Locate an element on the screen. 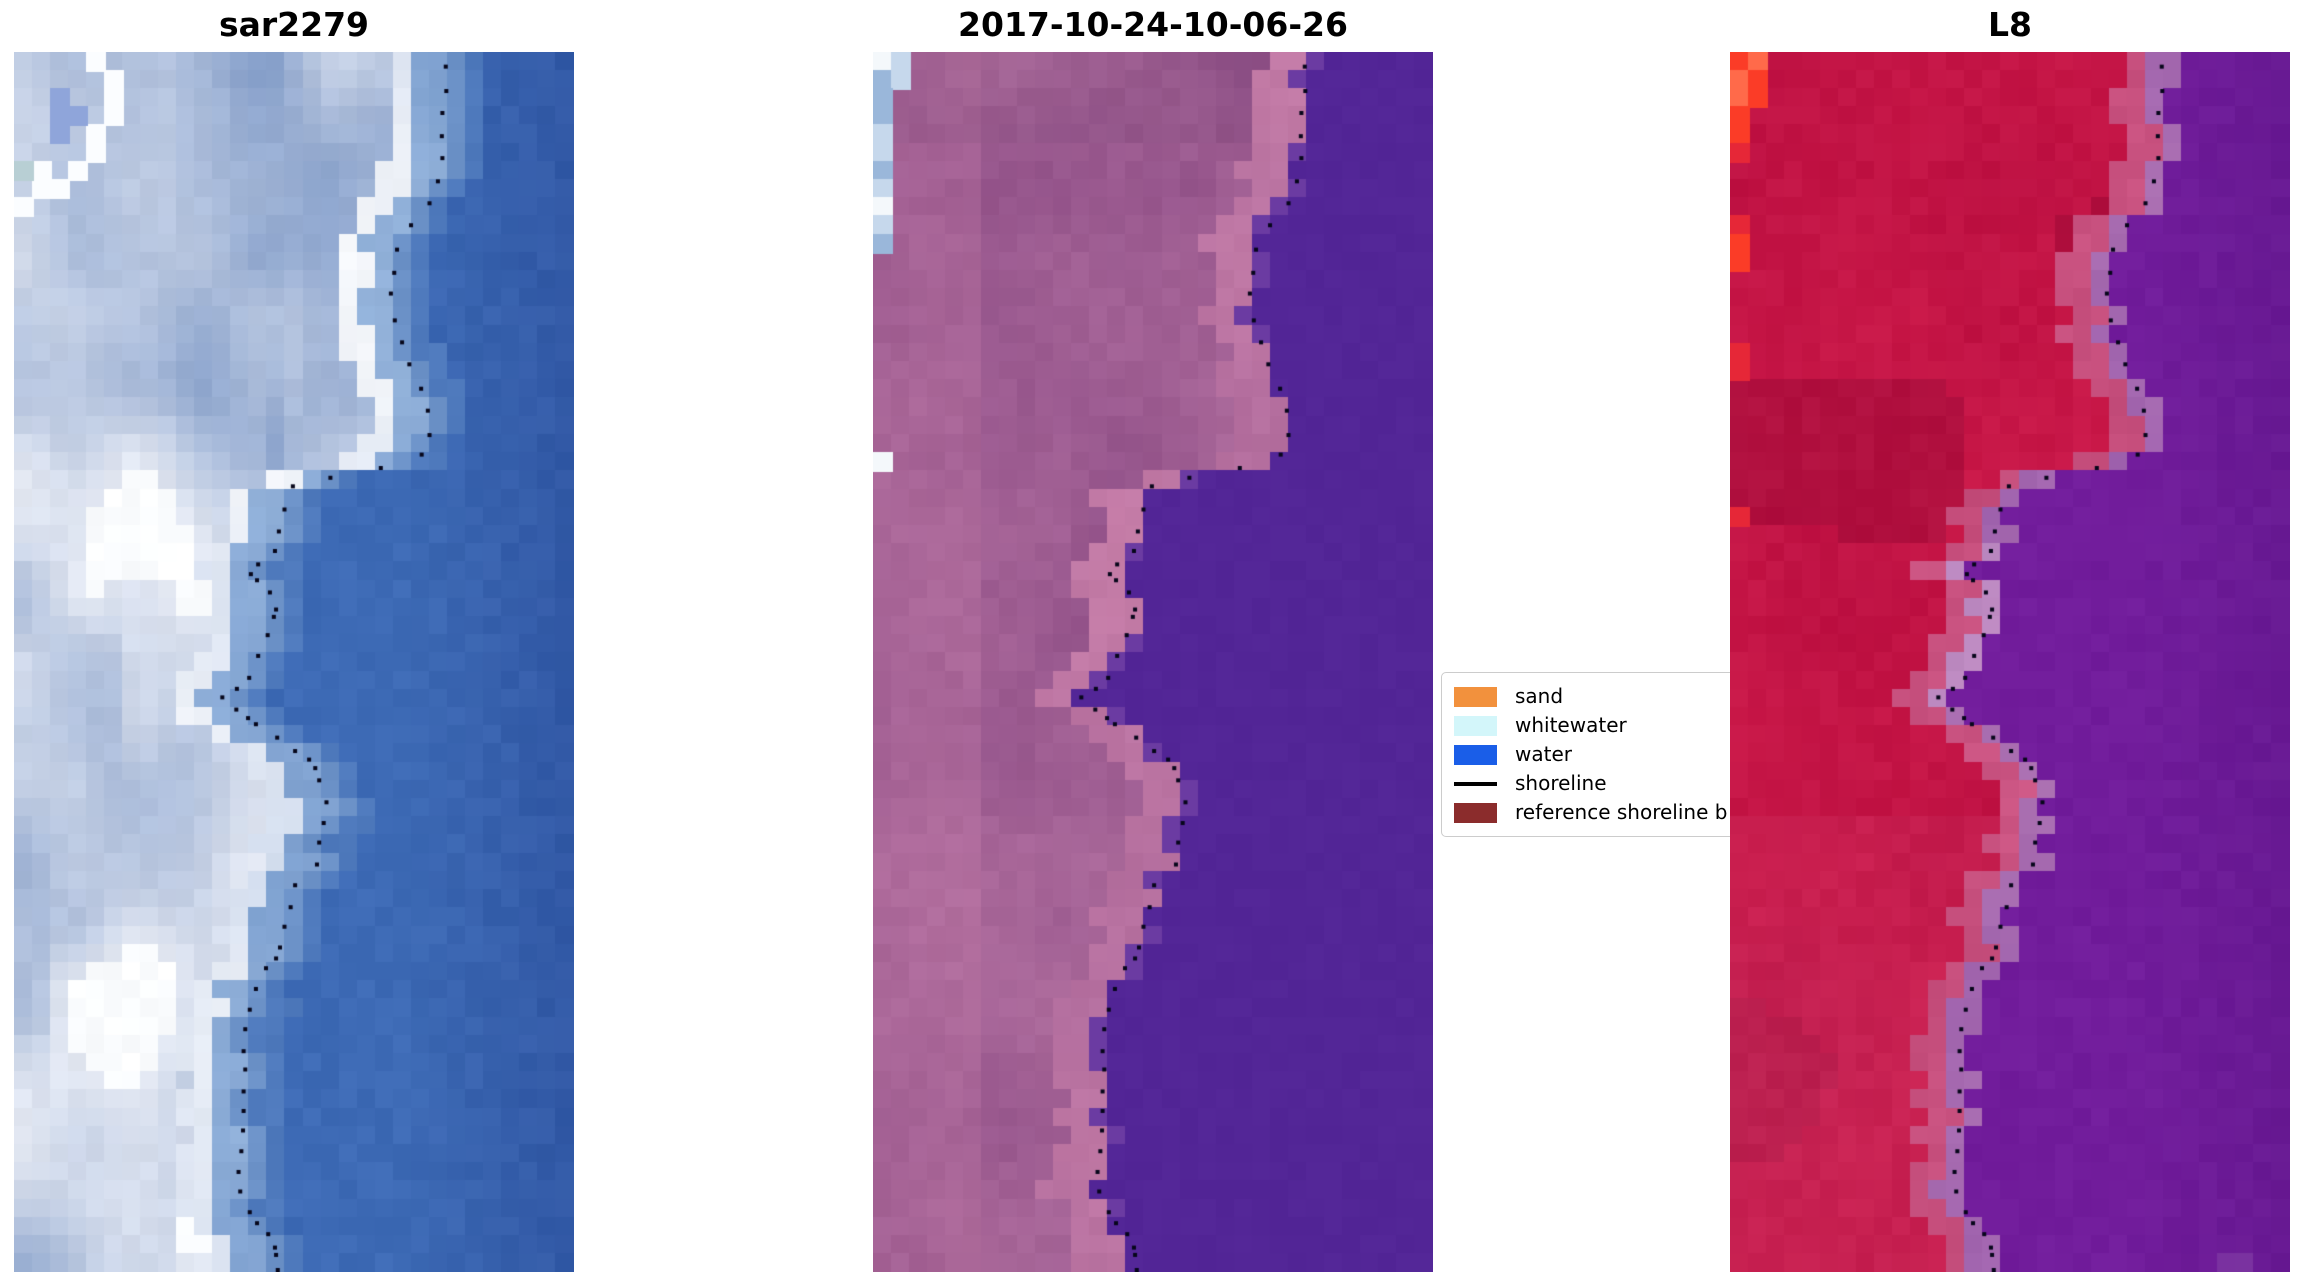 This screenshot has height=1283, width=2304. legend-item-sand: sand is located at coordinates (1606, 696).